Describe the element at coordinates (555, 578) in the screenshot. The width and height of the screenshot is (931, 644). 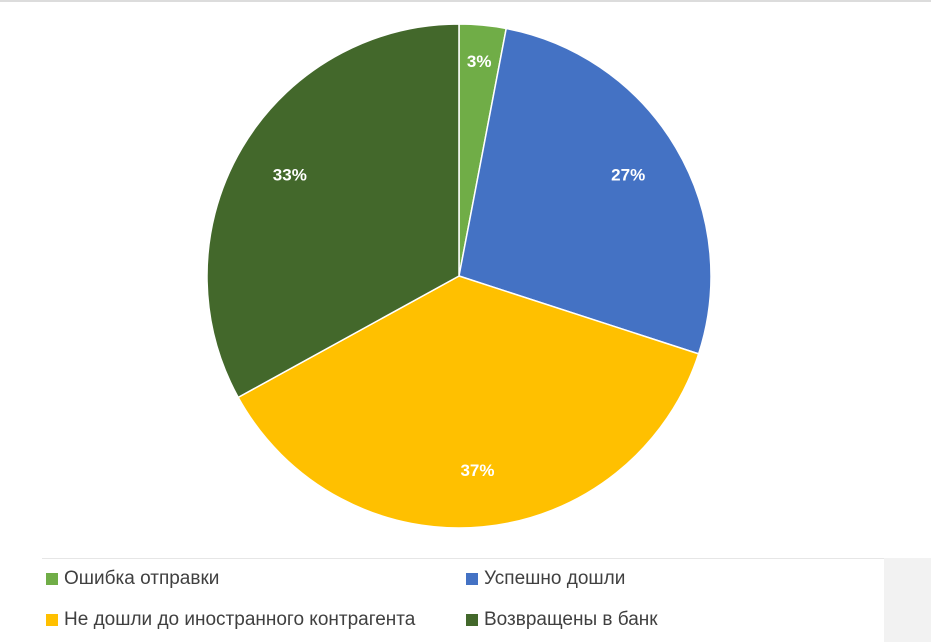
I see `legend-label: Успешно дошли` at that location.